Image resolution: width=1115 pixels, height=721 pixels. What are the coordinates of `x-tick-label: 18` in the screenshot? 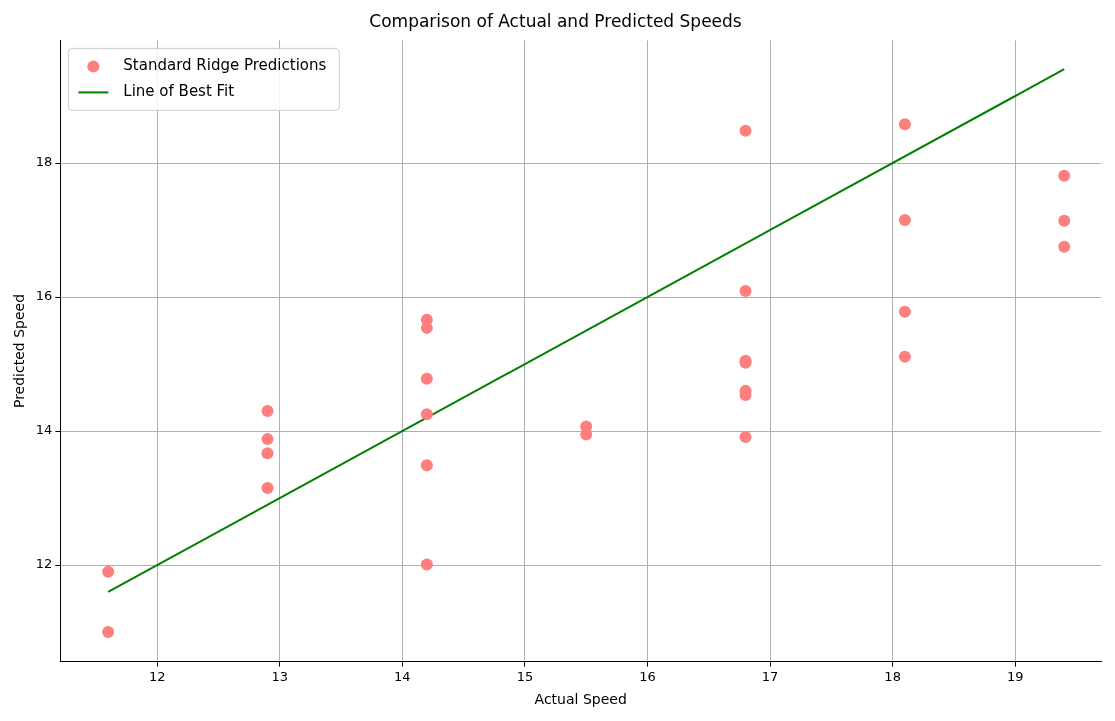 It's located at (892, 676).